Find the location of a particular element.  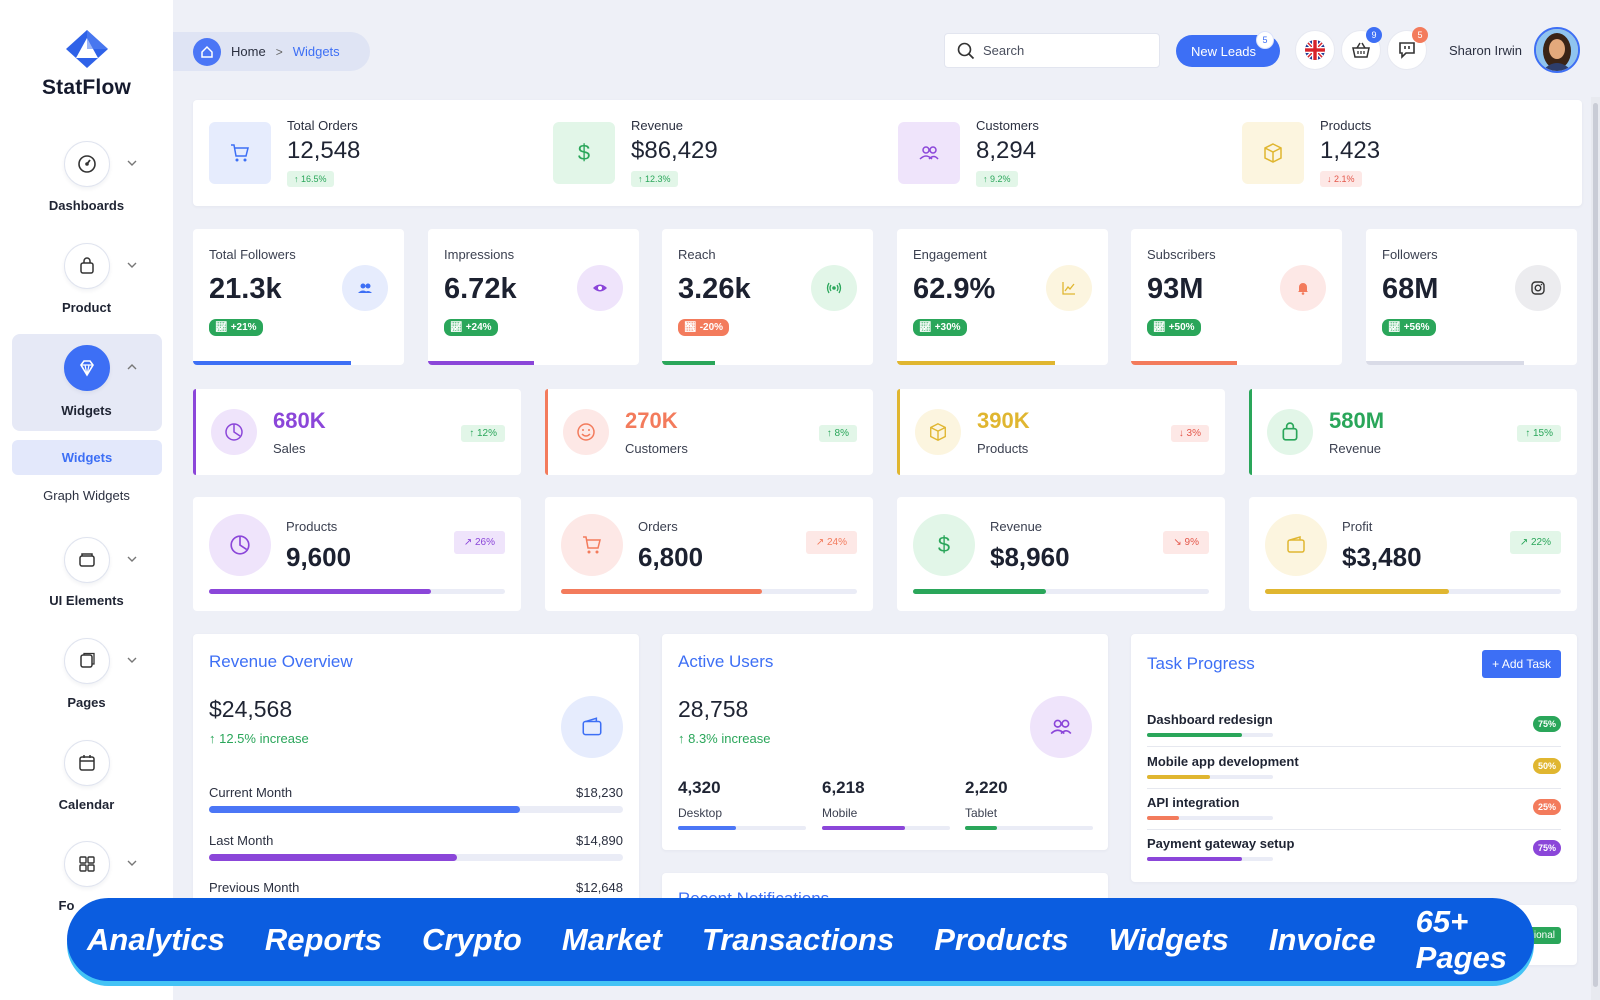

users-icon is located at coordinates (929, 153).